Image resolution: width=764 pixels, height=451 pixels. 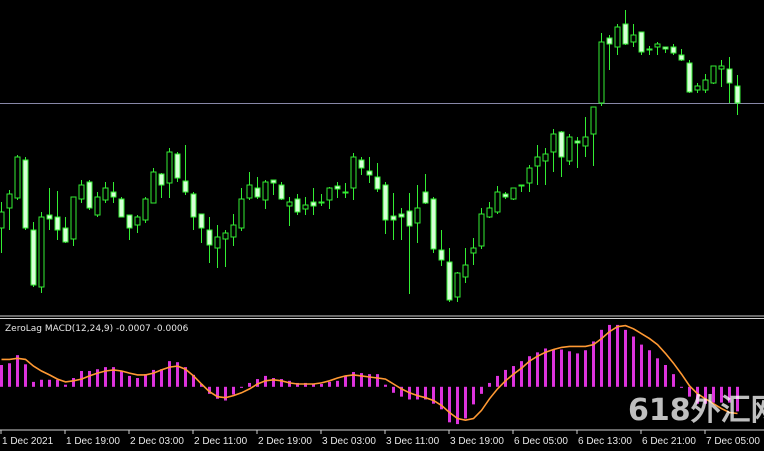 What do you see at coordinates (541, 441) in the screenshot?
I see `time-tick-label: 6 Dec 05:00` at bounding box center [541, 441].